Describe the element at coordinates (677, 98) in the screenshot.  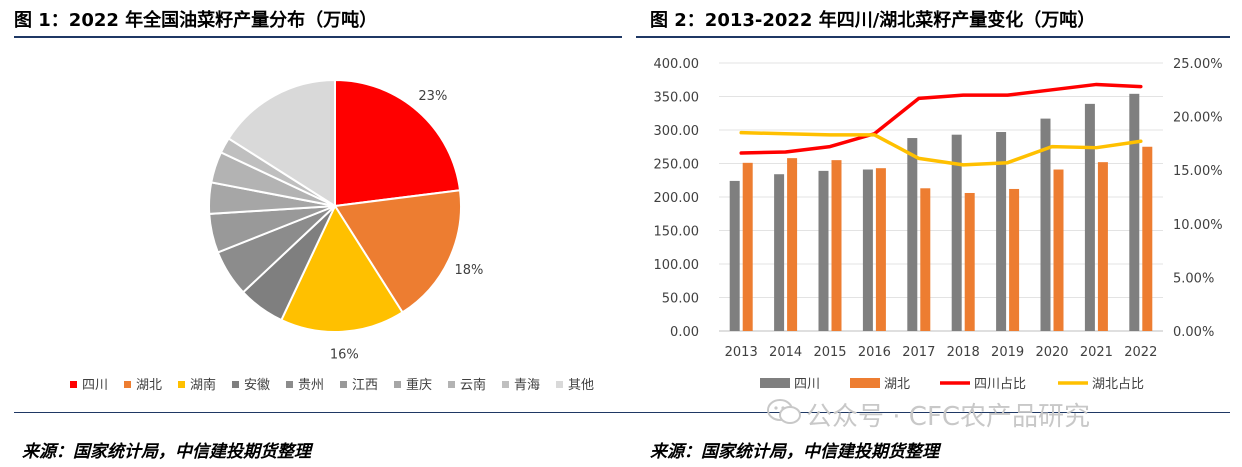
I see `y-left-tick-7: 350.00` at that location.